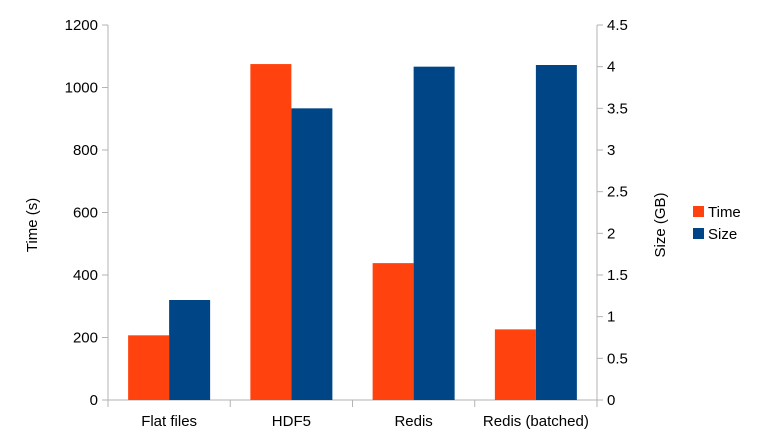  I want to click on x-tick-label: Redis, so click(413, 421).